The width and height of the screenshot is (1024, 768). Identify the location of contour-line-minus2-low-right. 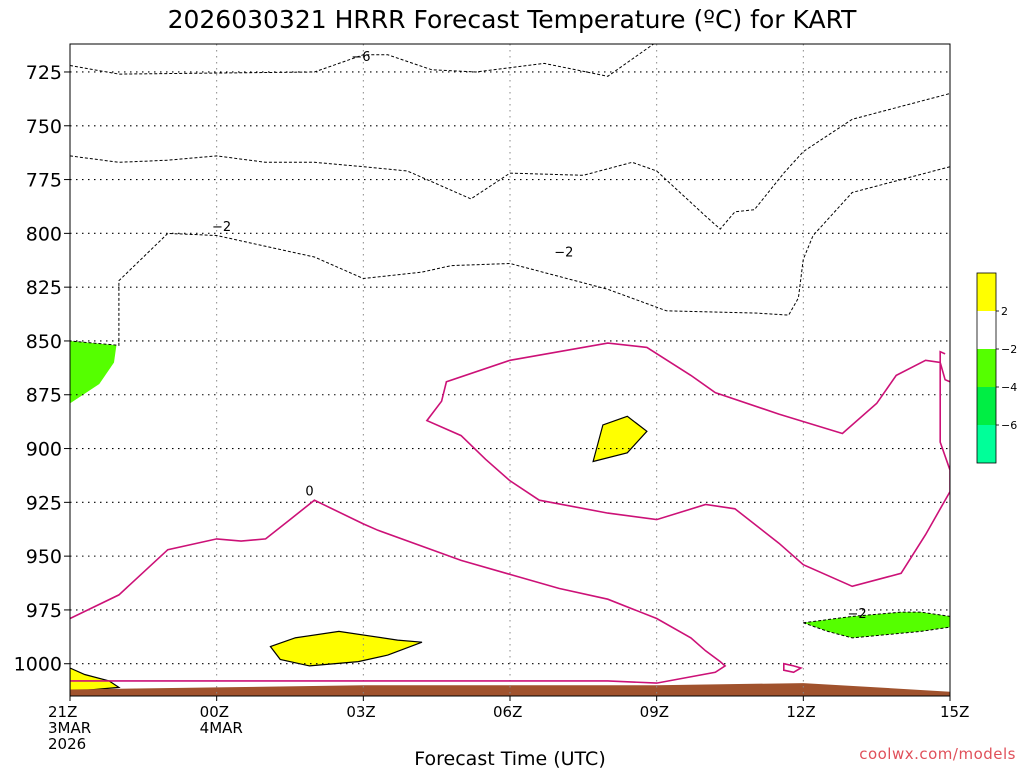
(876, 625).